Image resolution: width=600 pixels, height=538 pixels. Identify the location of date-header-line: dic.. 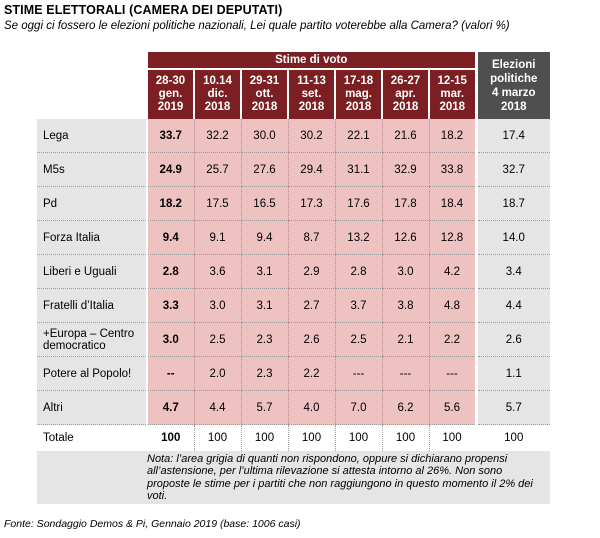
(217, 94).